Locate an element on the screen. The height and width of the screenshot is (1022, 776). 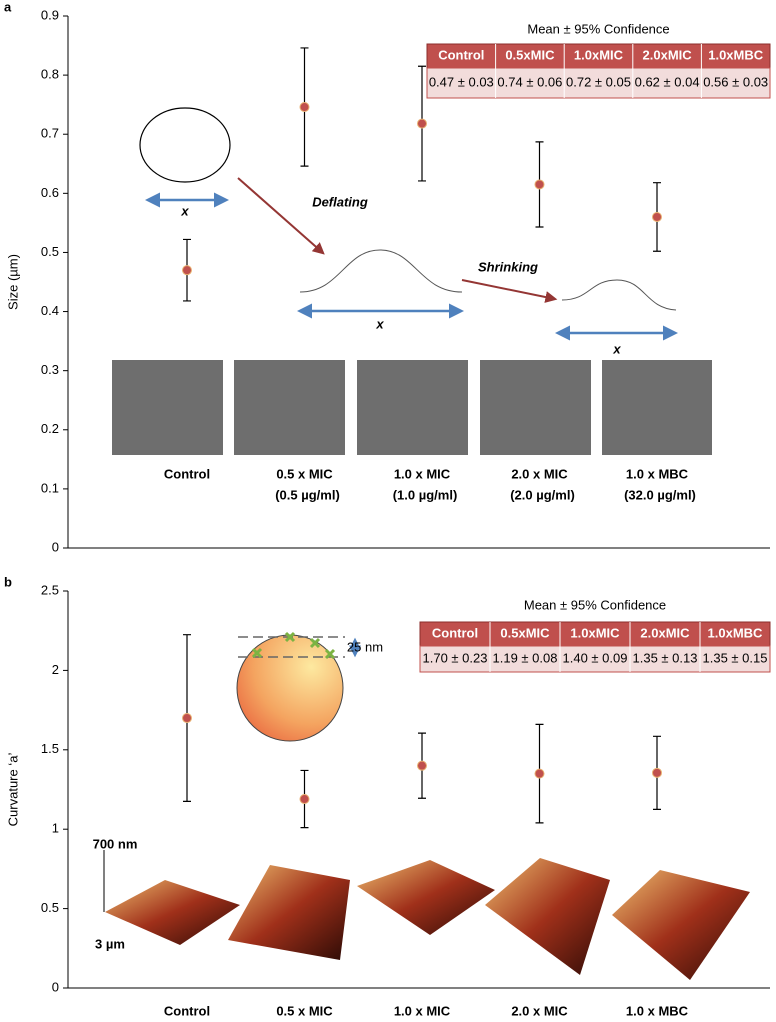
panel-label: a is located at coordinates (8, 7).